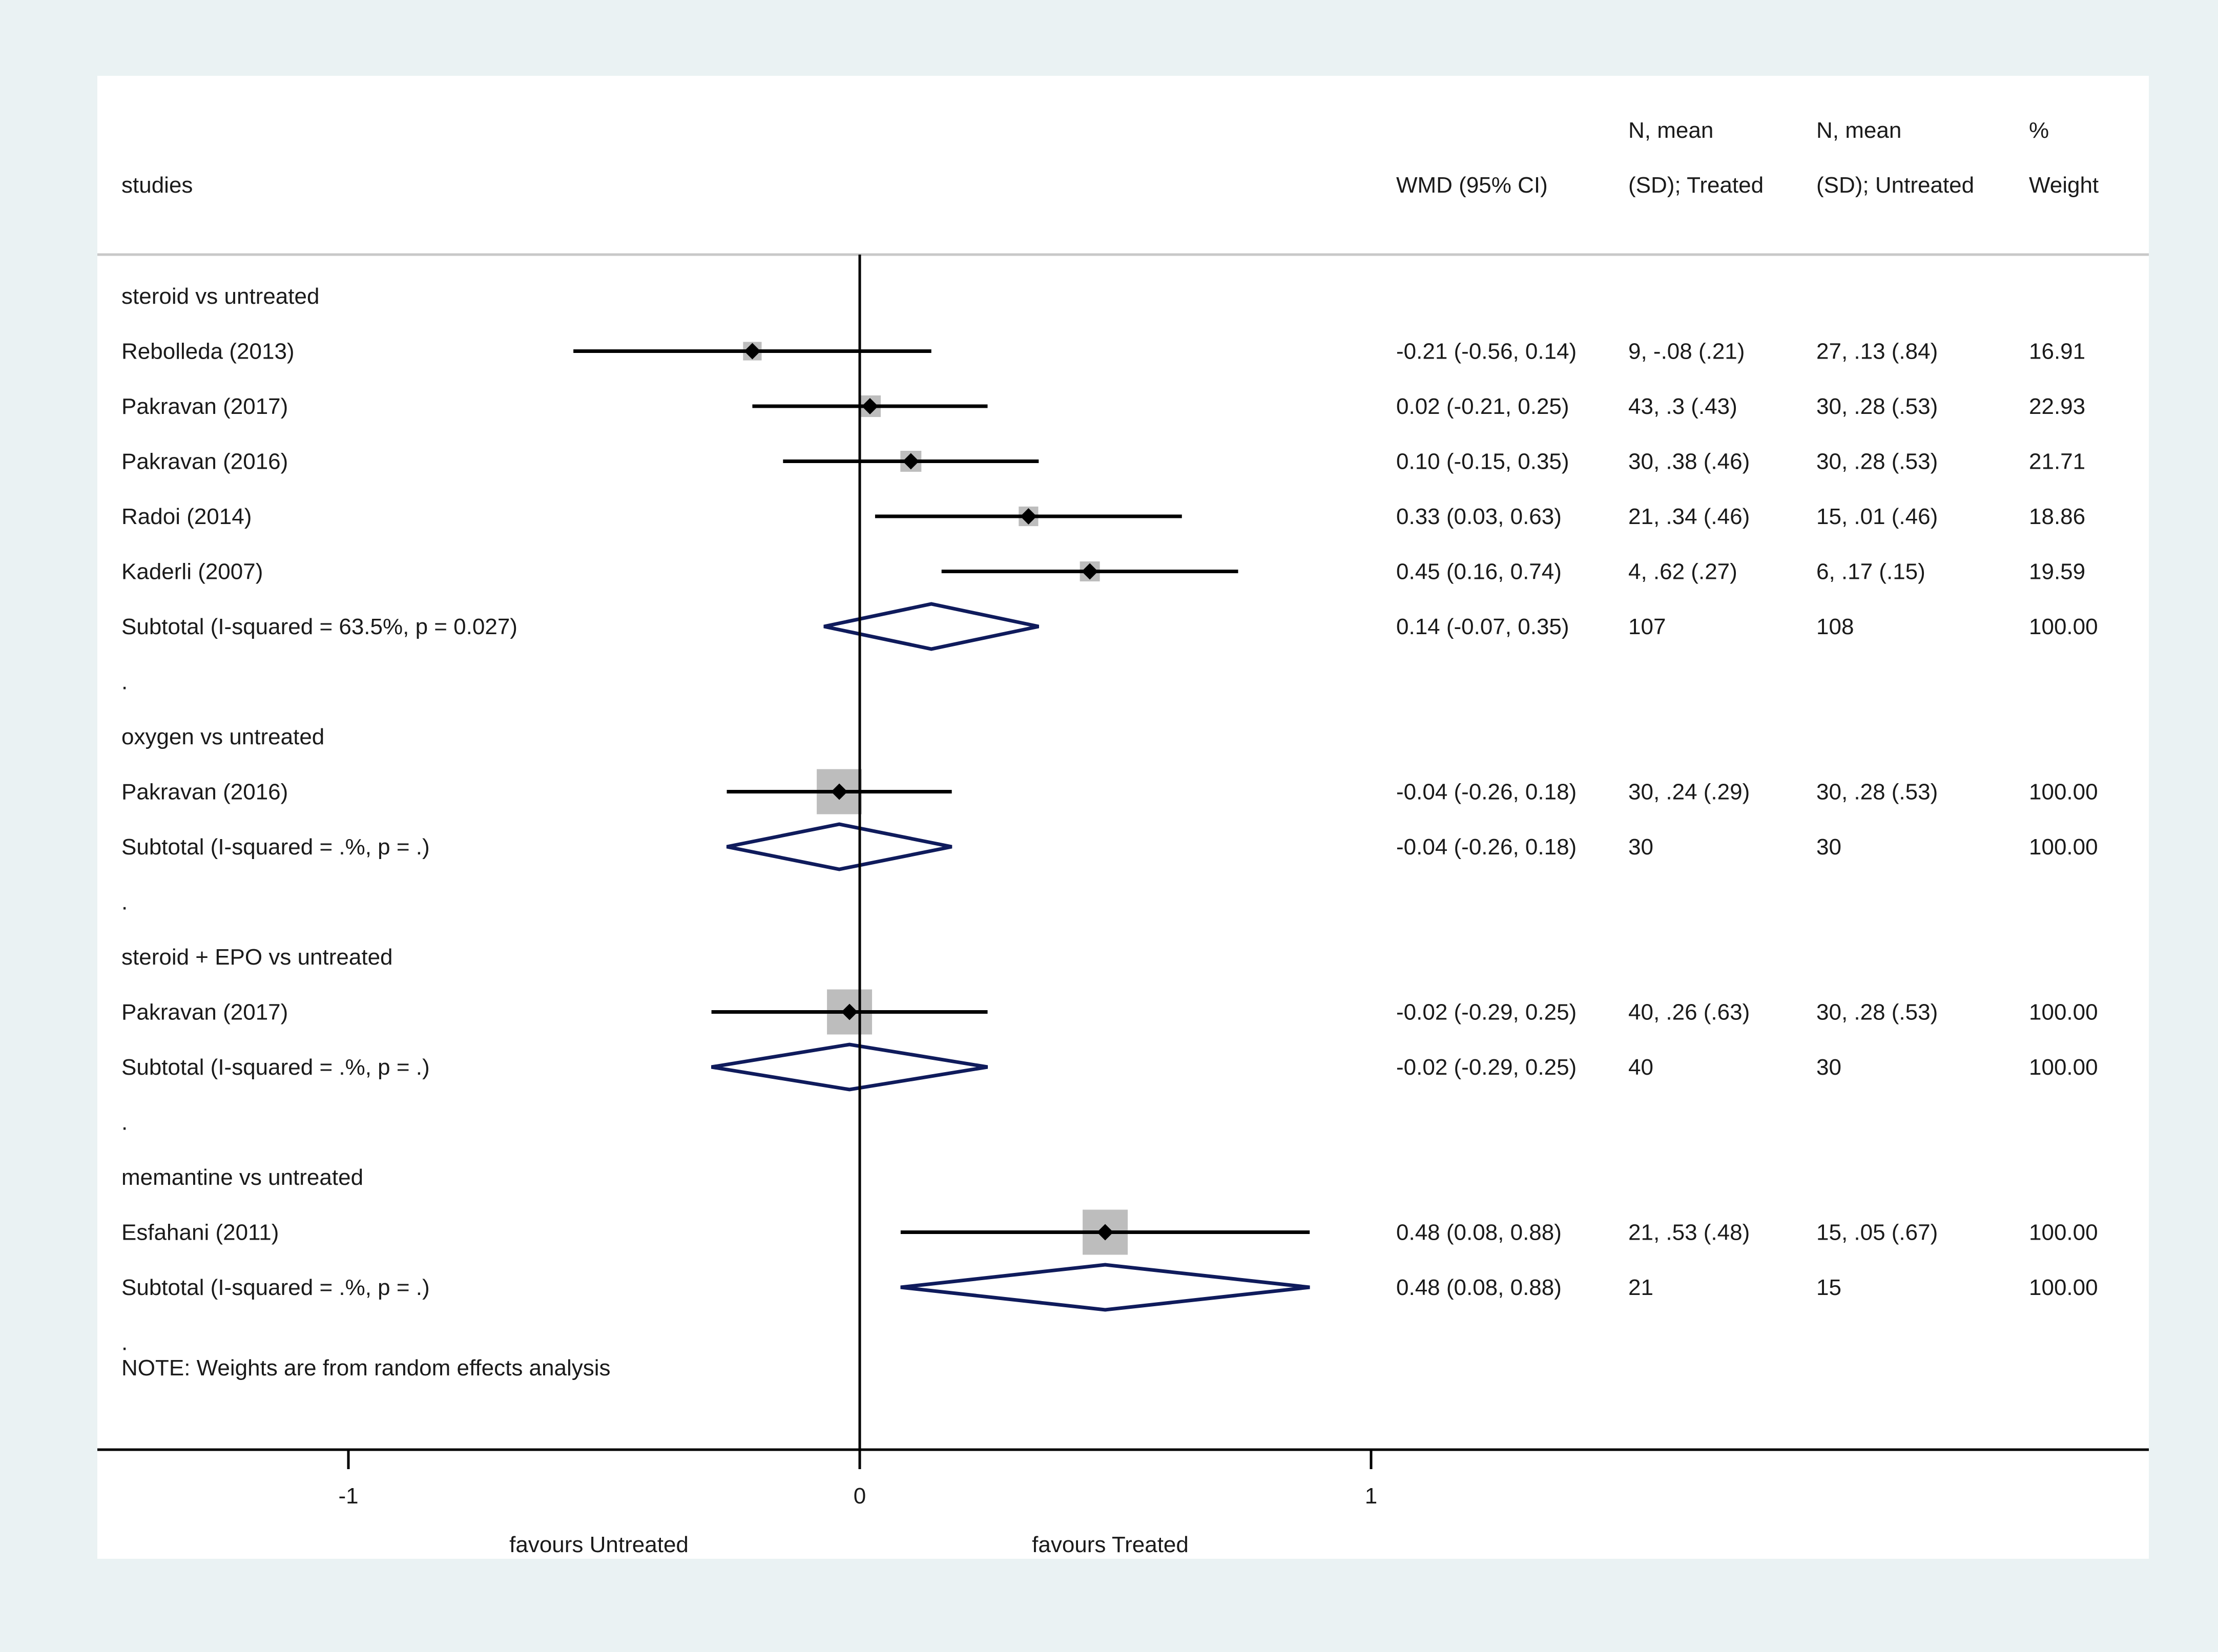 The width and height of the screenshot is (2218, 1652). Describe the element at coordinates (1479, 572) in the screenshot. I see `ci-value: 0.45 (0.16, 0.74)` at that location.